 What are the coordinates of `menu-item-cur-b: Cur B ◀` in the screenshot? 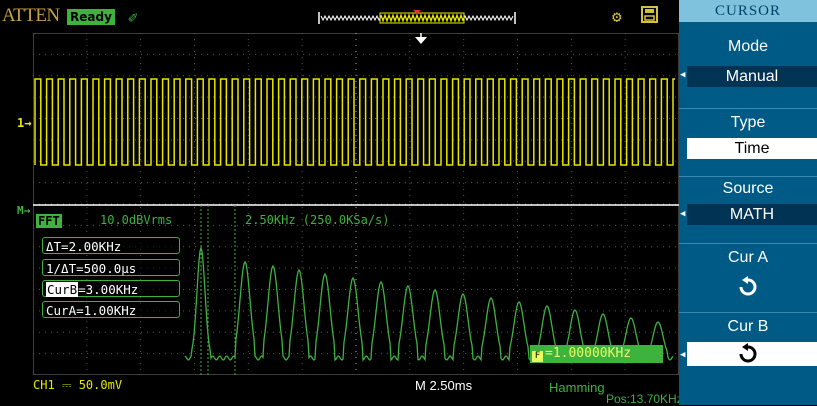 It's located at (748, 346).